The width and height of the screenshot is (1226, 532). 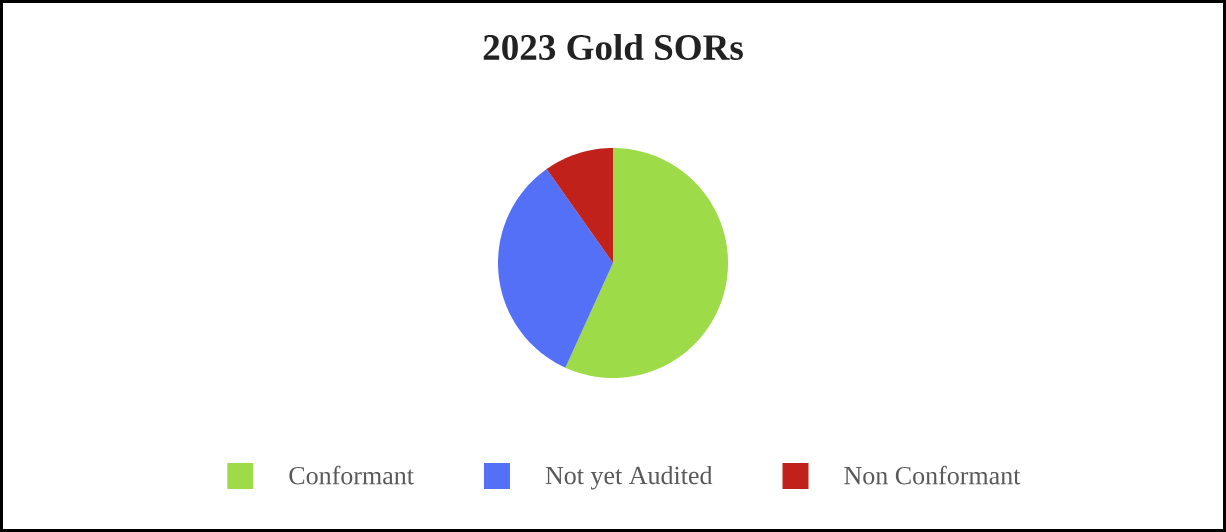 I want to click on chart-title: 2023 Gold SORs, so click(x=613, y=47).